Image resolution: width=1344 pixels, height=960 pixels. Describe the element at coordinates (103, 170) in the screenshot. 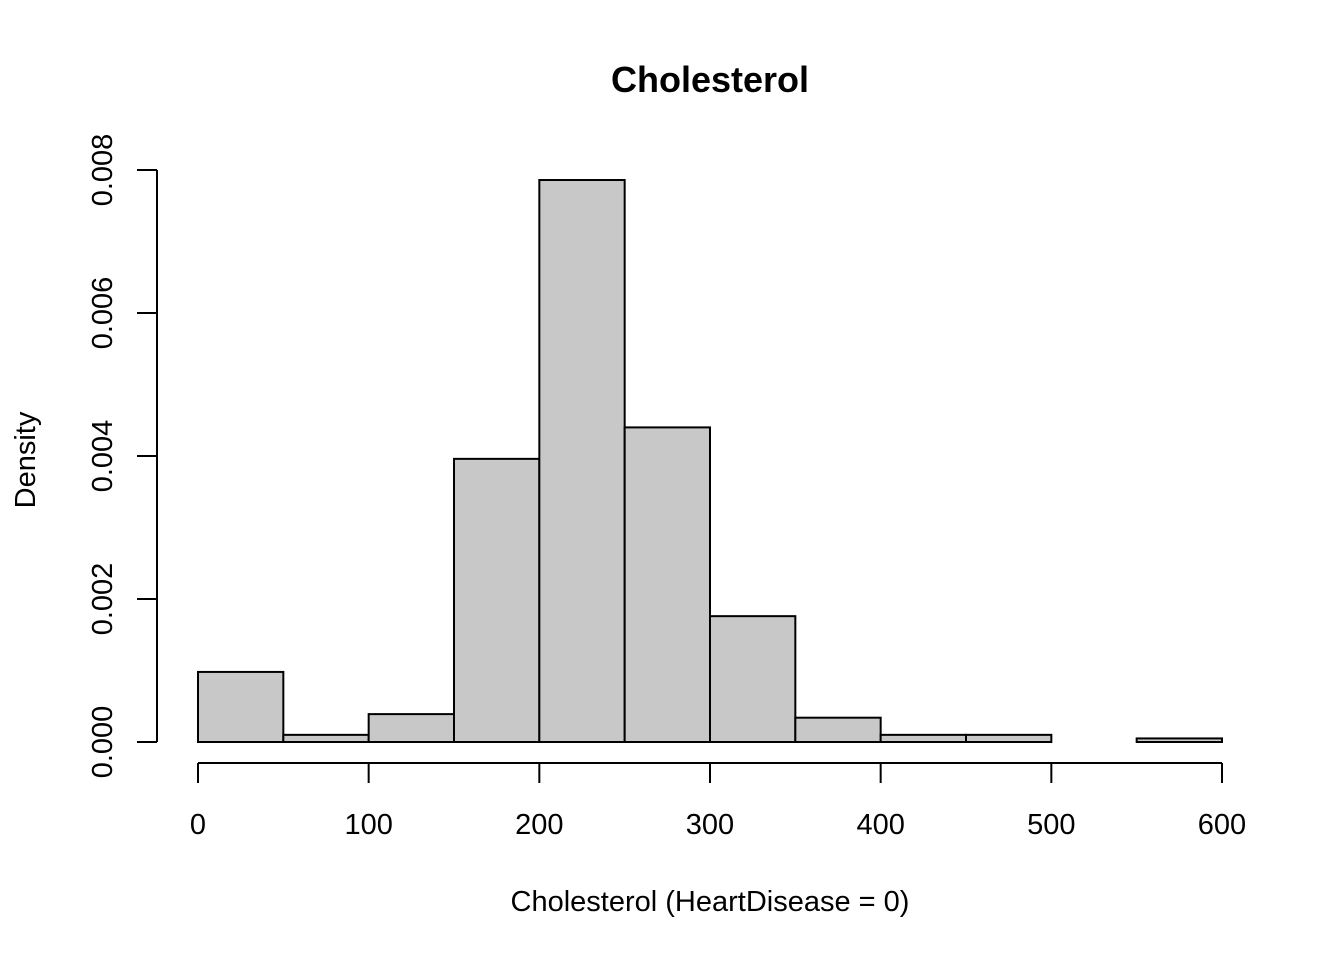

I see `y-tick-label-0.008: 0.008` at that location.